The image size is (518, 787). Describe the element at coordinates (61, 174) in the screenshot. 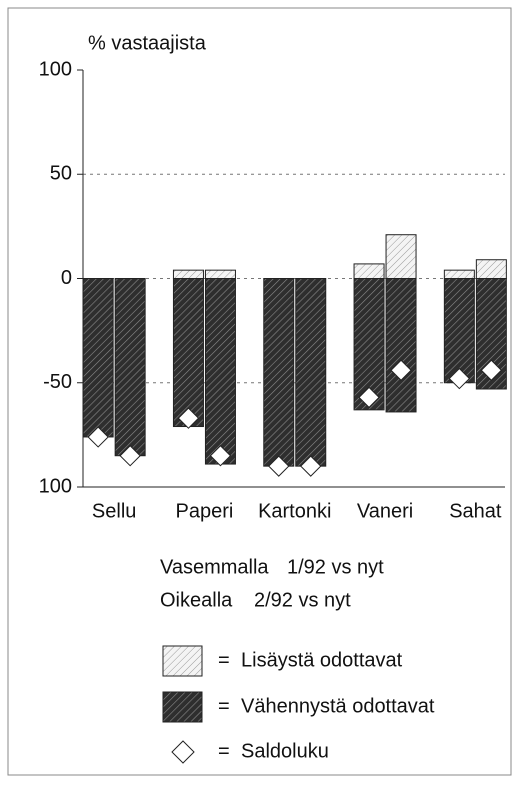

I see `y-tick-label: 50` at that location.